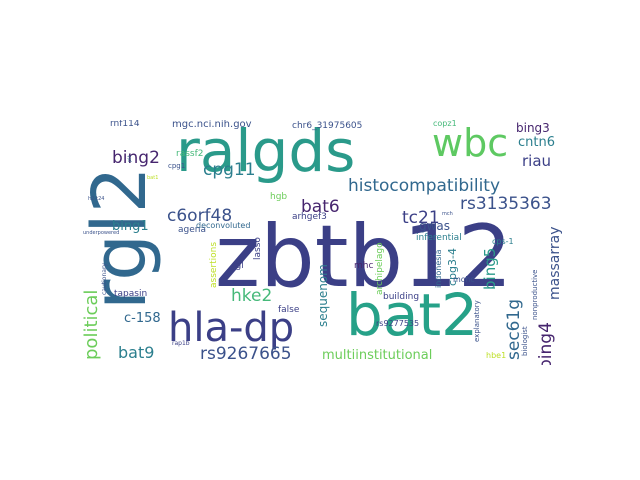 The height and width of the screenshot is (480, 640). What do you see at coordinates (136, 158) in the screenshot?
I see `word-bing2: bing2` at bounding box center [136, 158].